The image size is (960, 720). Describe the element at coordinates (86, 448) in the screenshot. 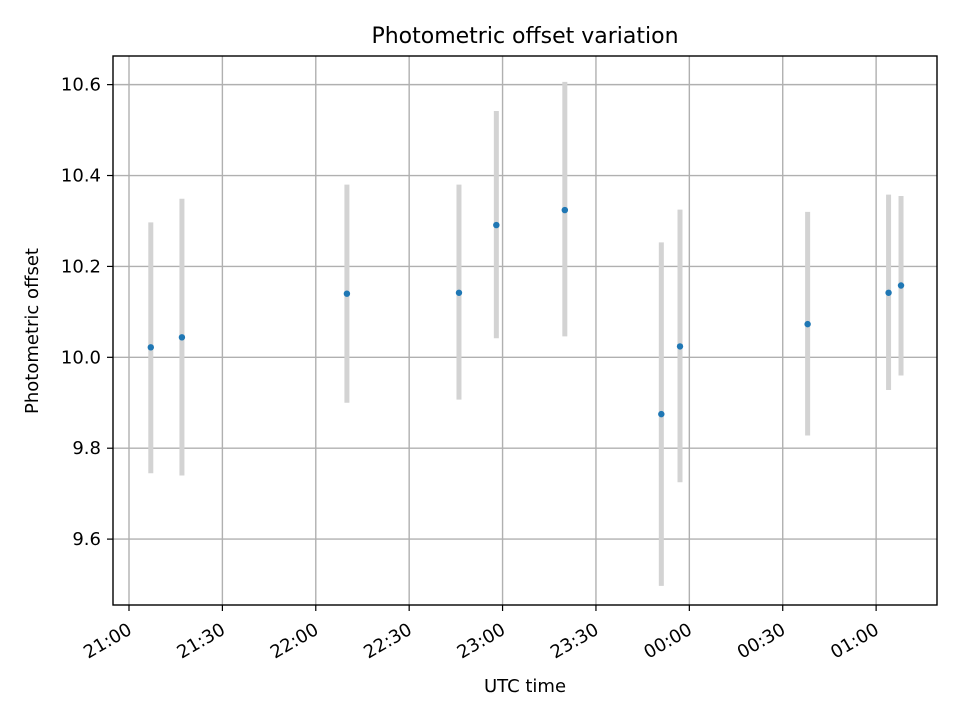

I see `y-tick-label: 9.8` at that location.